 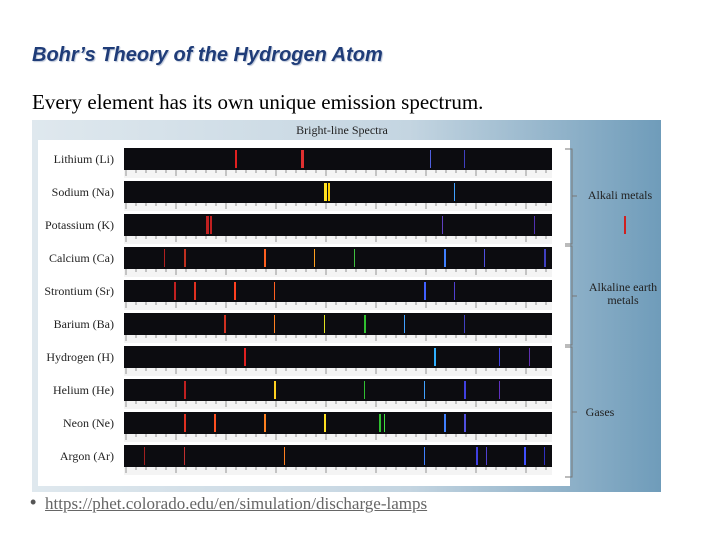 What do you see at coordinates (79, 291) in the screenshot?
I see `element-label: Strontium (Sr)` at bounding box center [79, 291].